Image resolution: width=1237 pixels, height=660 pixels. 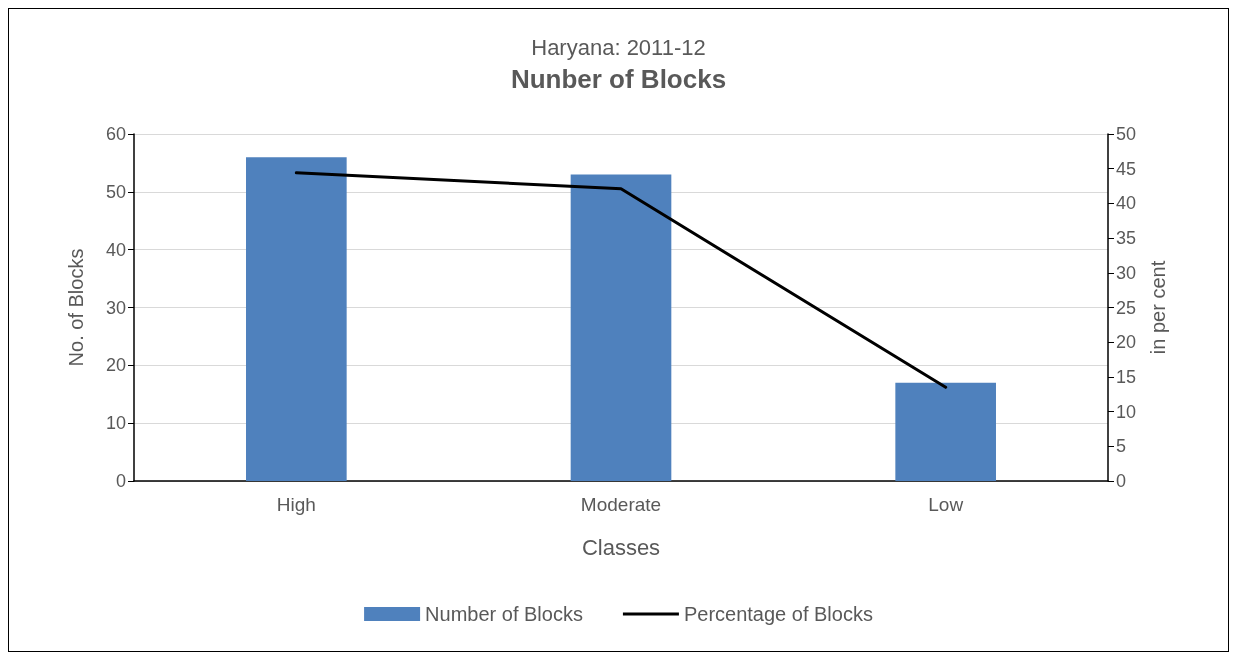 What do you see at coordinates (621, 504) in the screenshot?
I see `x-tick-label: Moderate` at bounding box center [621, 504].